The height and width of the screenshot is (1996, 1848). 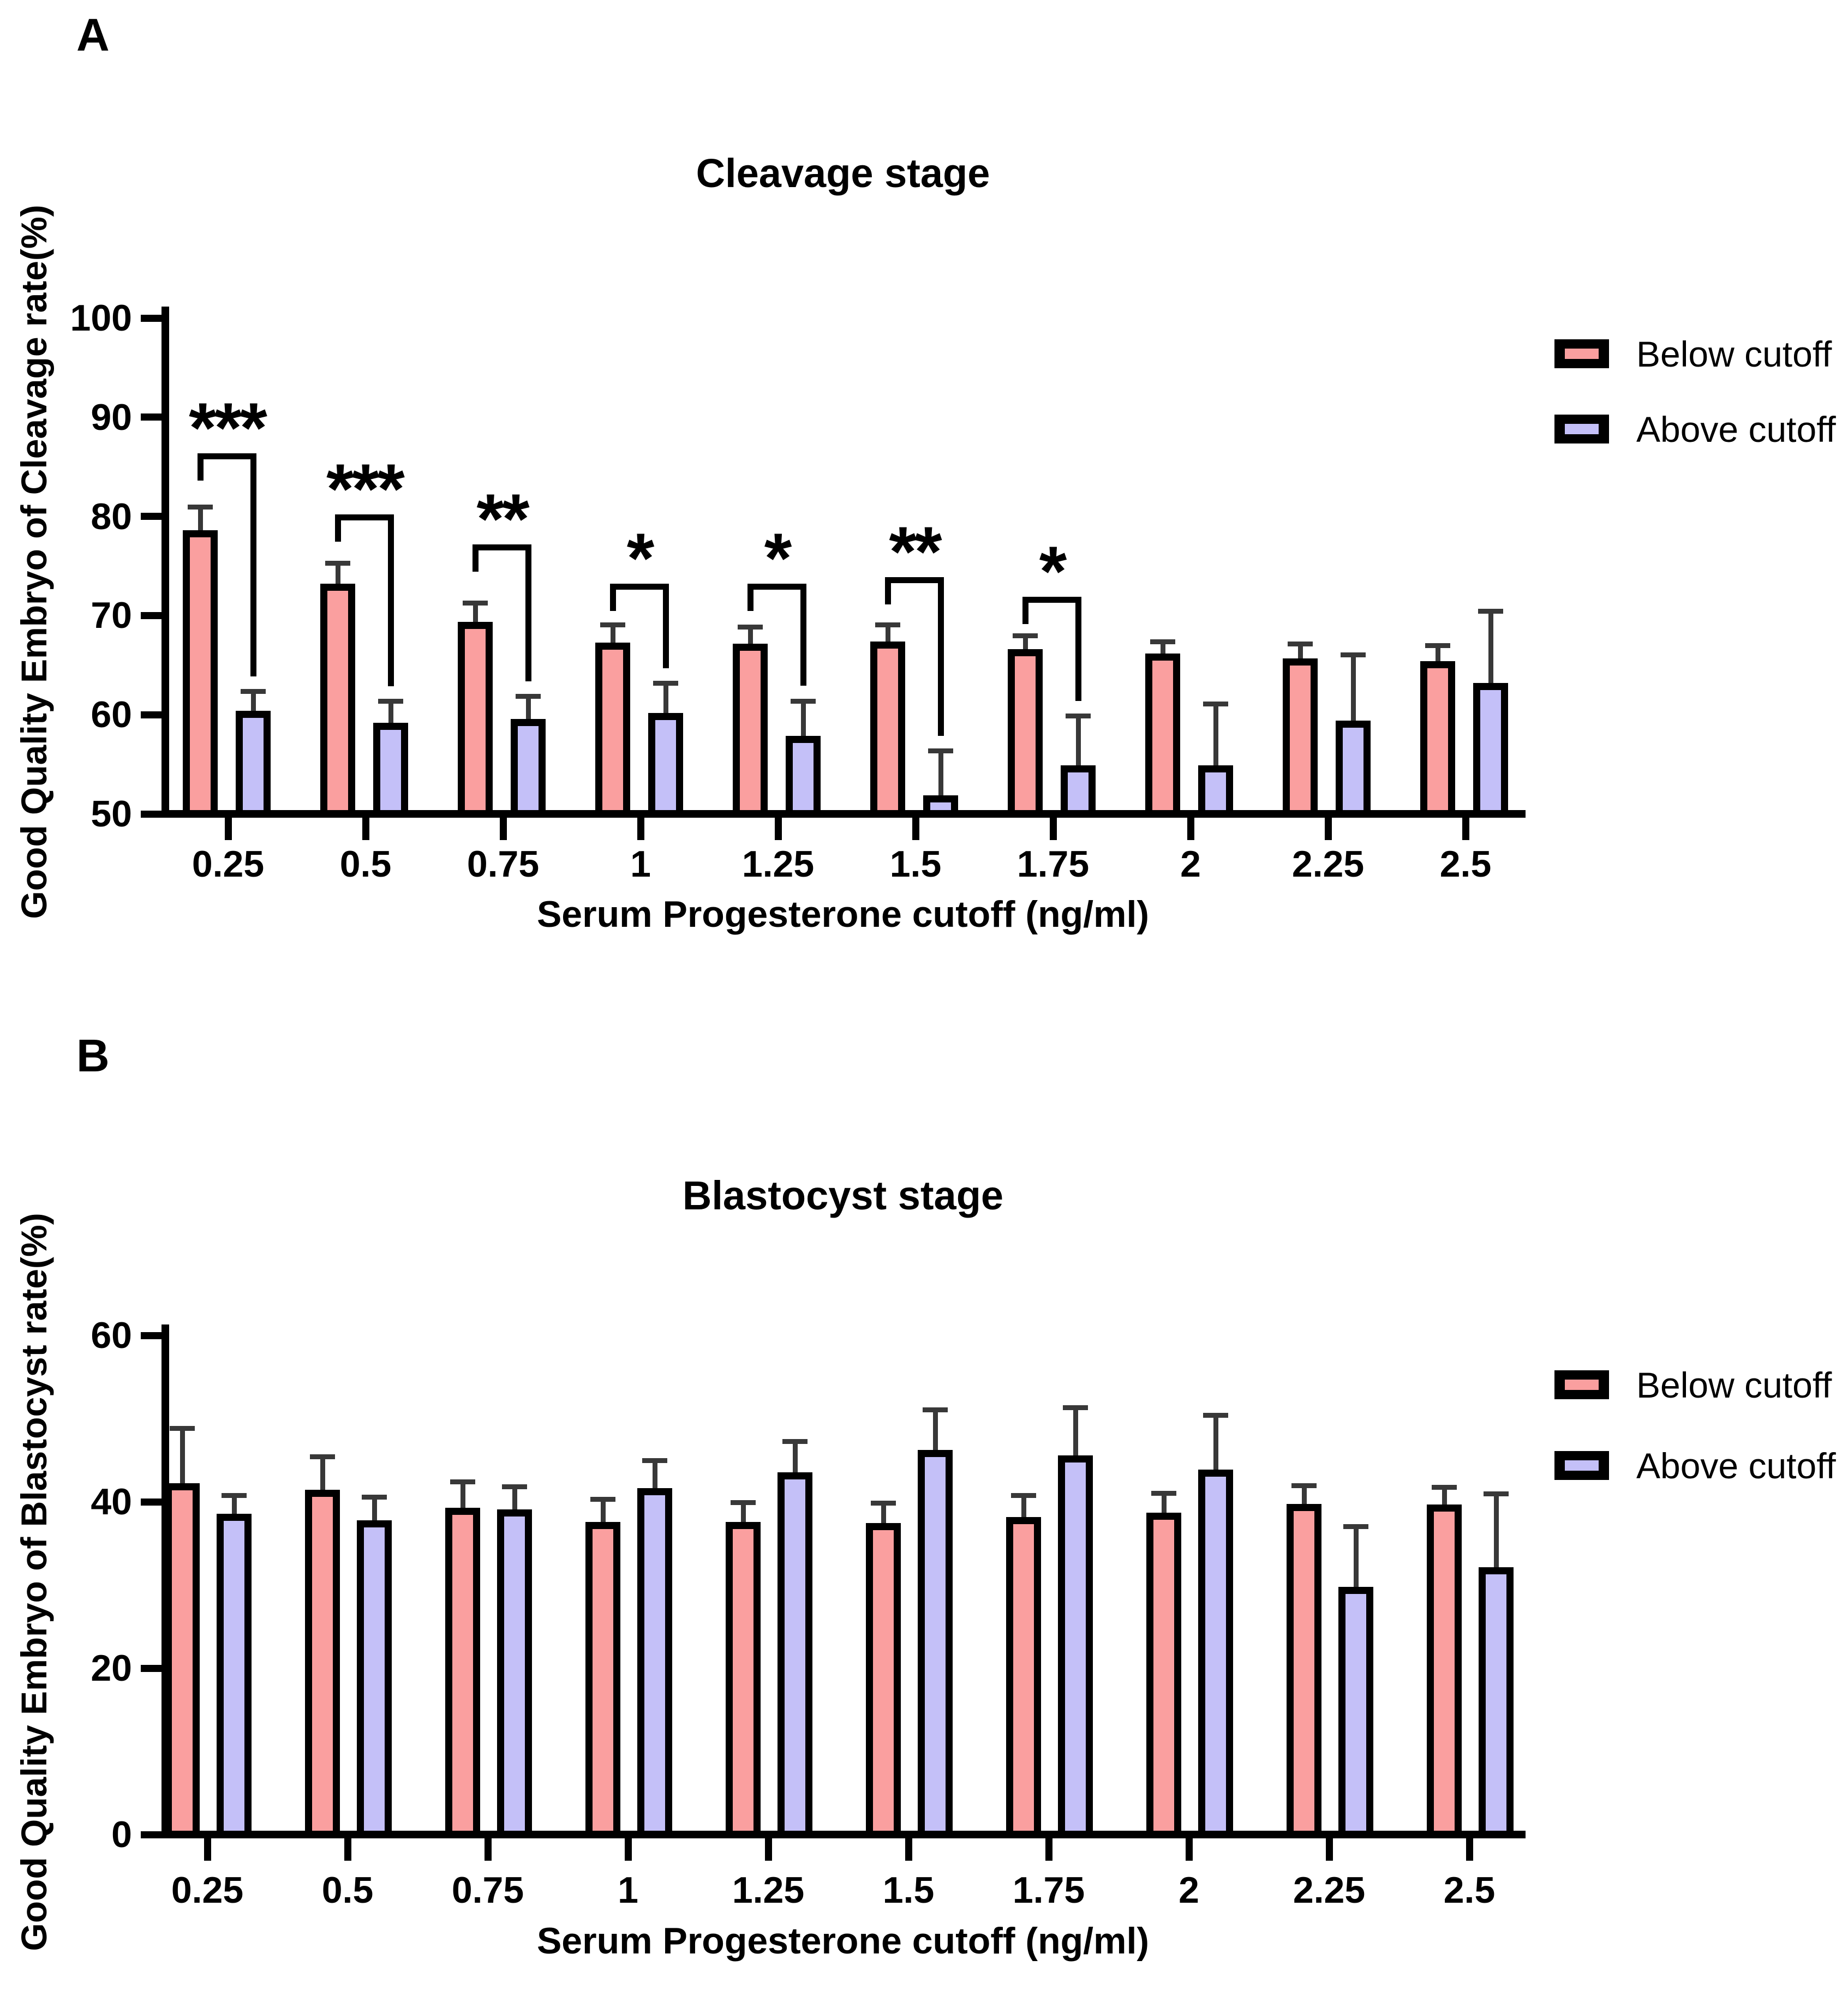 What do you see at coordinates (1053, 864) in the screenshot?
I see `x-tick-label: 1.75` at bounding box center [1053, 864].